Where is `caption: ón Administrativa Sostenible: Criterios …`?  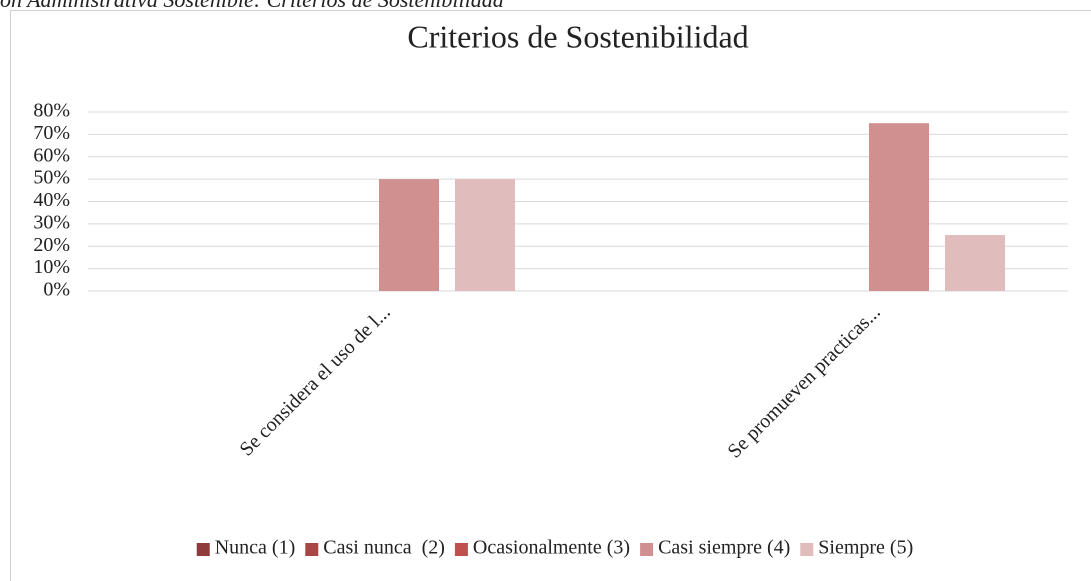
caption: ón Administrativa Sostenible: Criterios … is located at coordinates (252, 6).